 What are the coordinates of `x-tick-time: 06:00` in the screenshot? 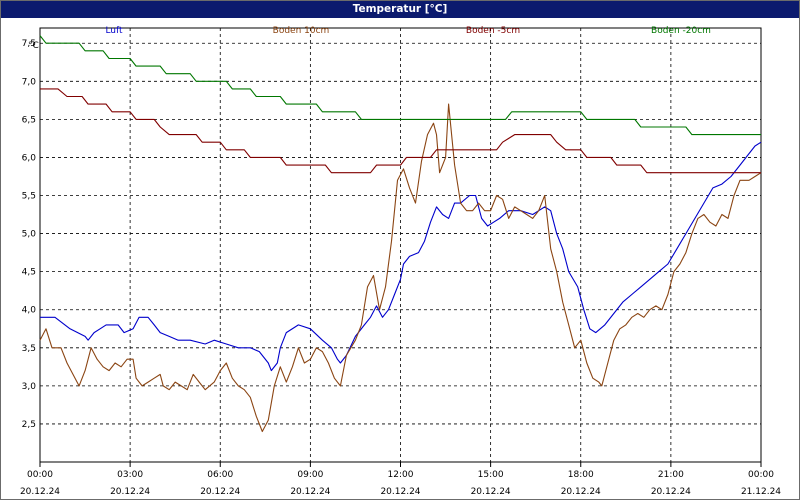 It's located at (220, 475).